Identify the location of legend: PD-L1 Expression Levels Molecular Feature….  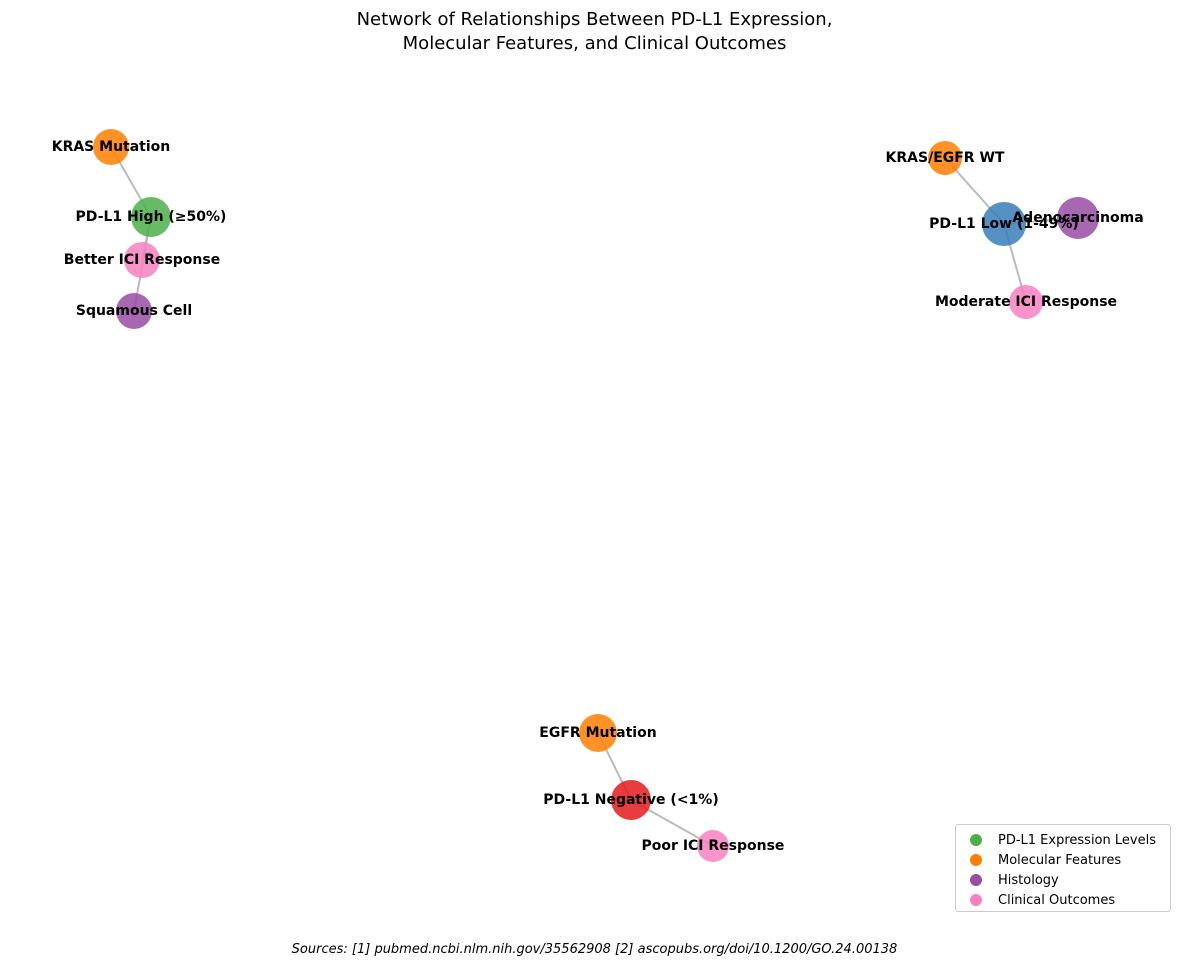
(1063, 868).